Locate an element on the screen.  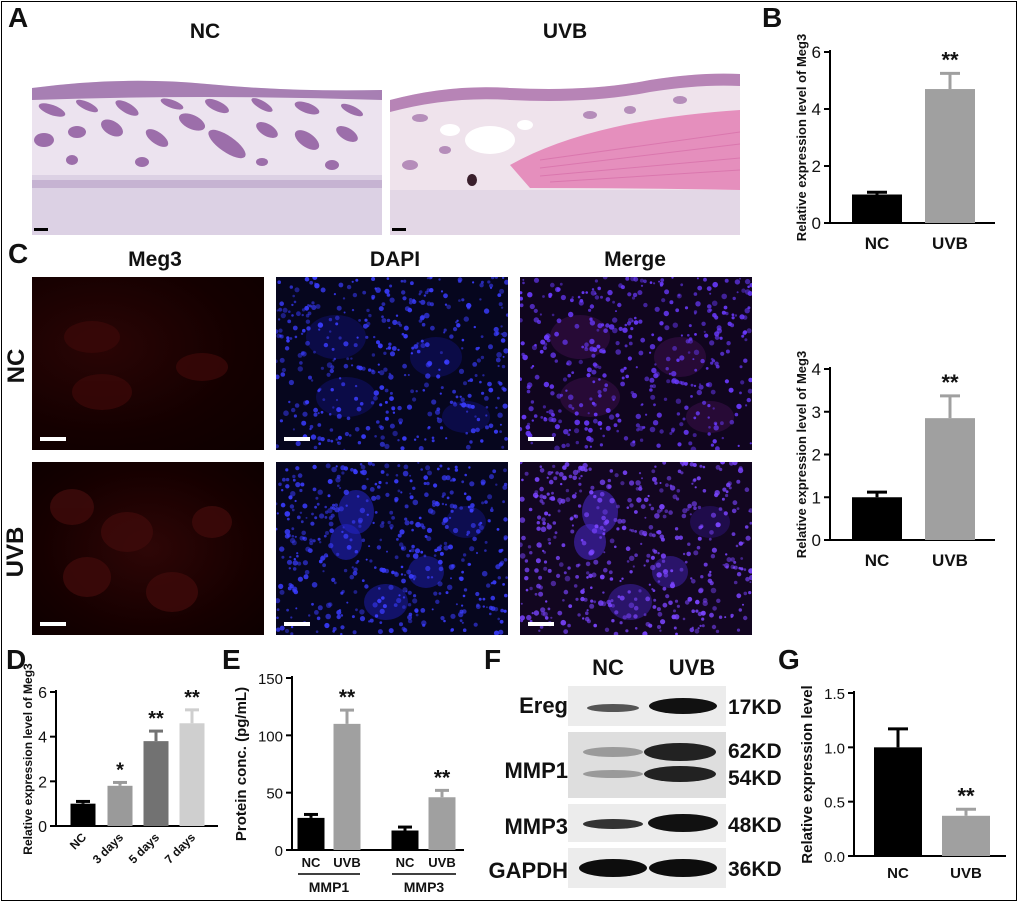
x-tick-label: NC is located at coordinates (877, 560).